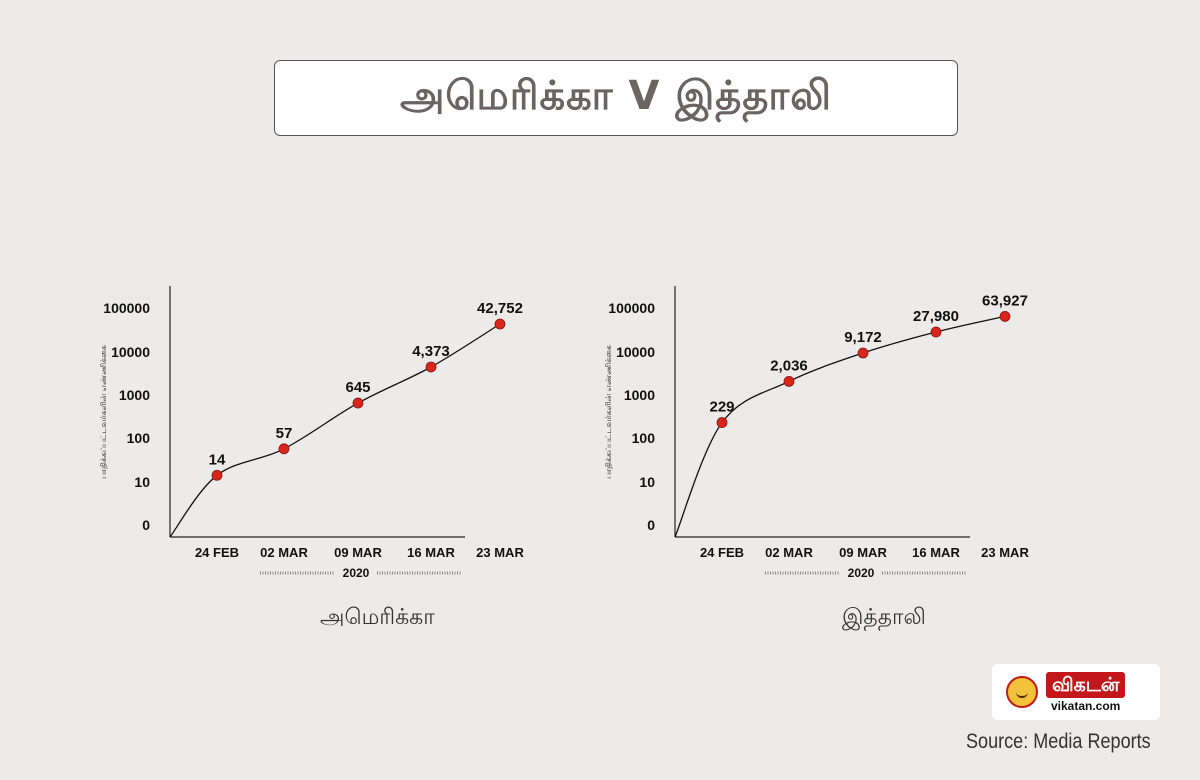 The height and width of the screenshot is (780, 1200). I want to click on chart-caption-italy: இத்தாலி, so click(884, 617).